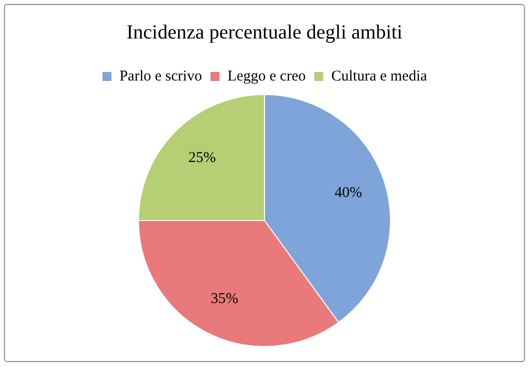  I want to click on legend-label: Leggo e creo, so click(266, 76).